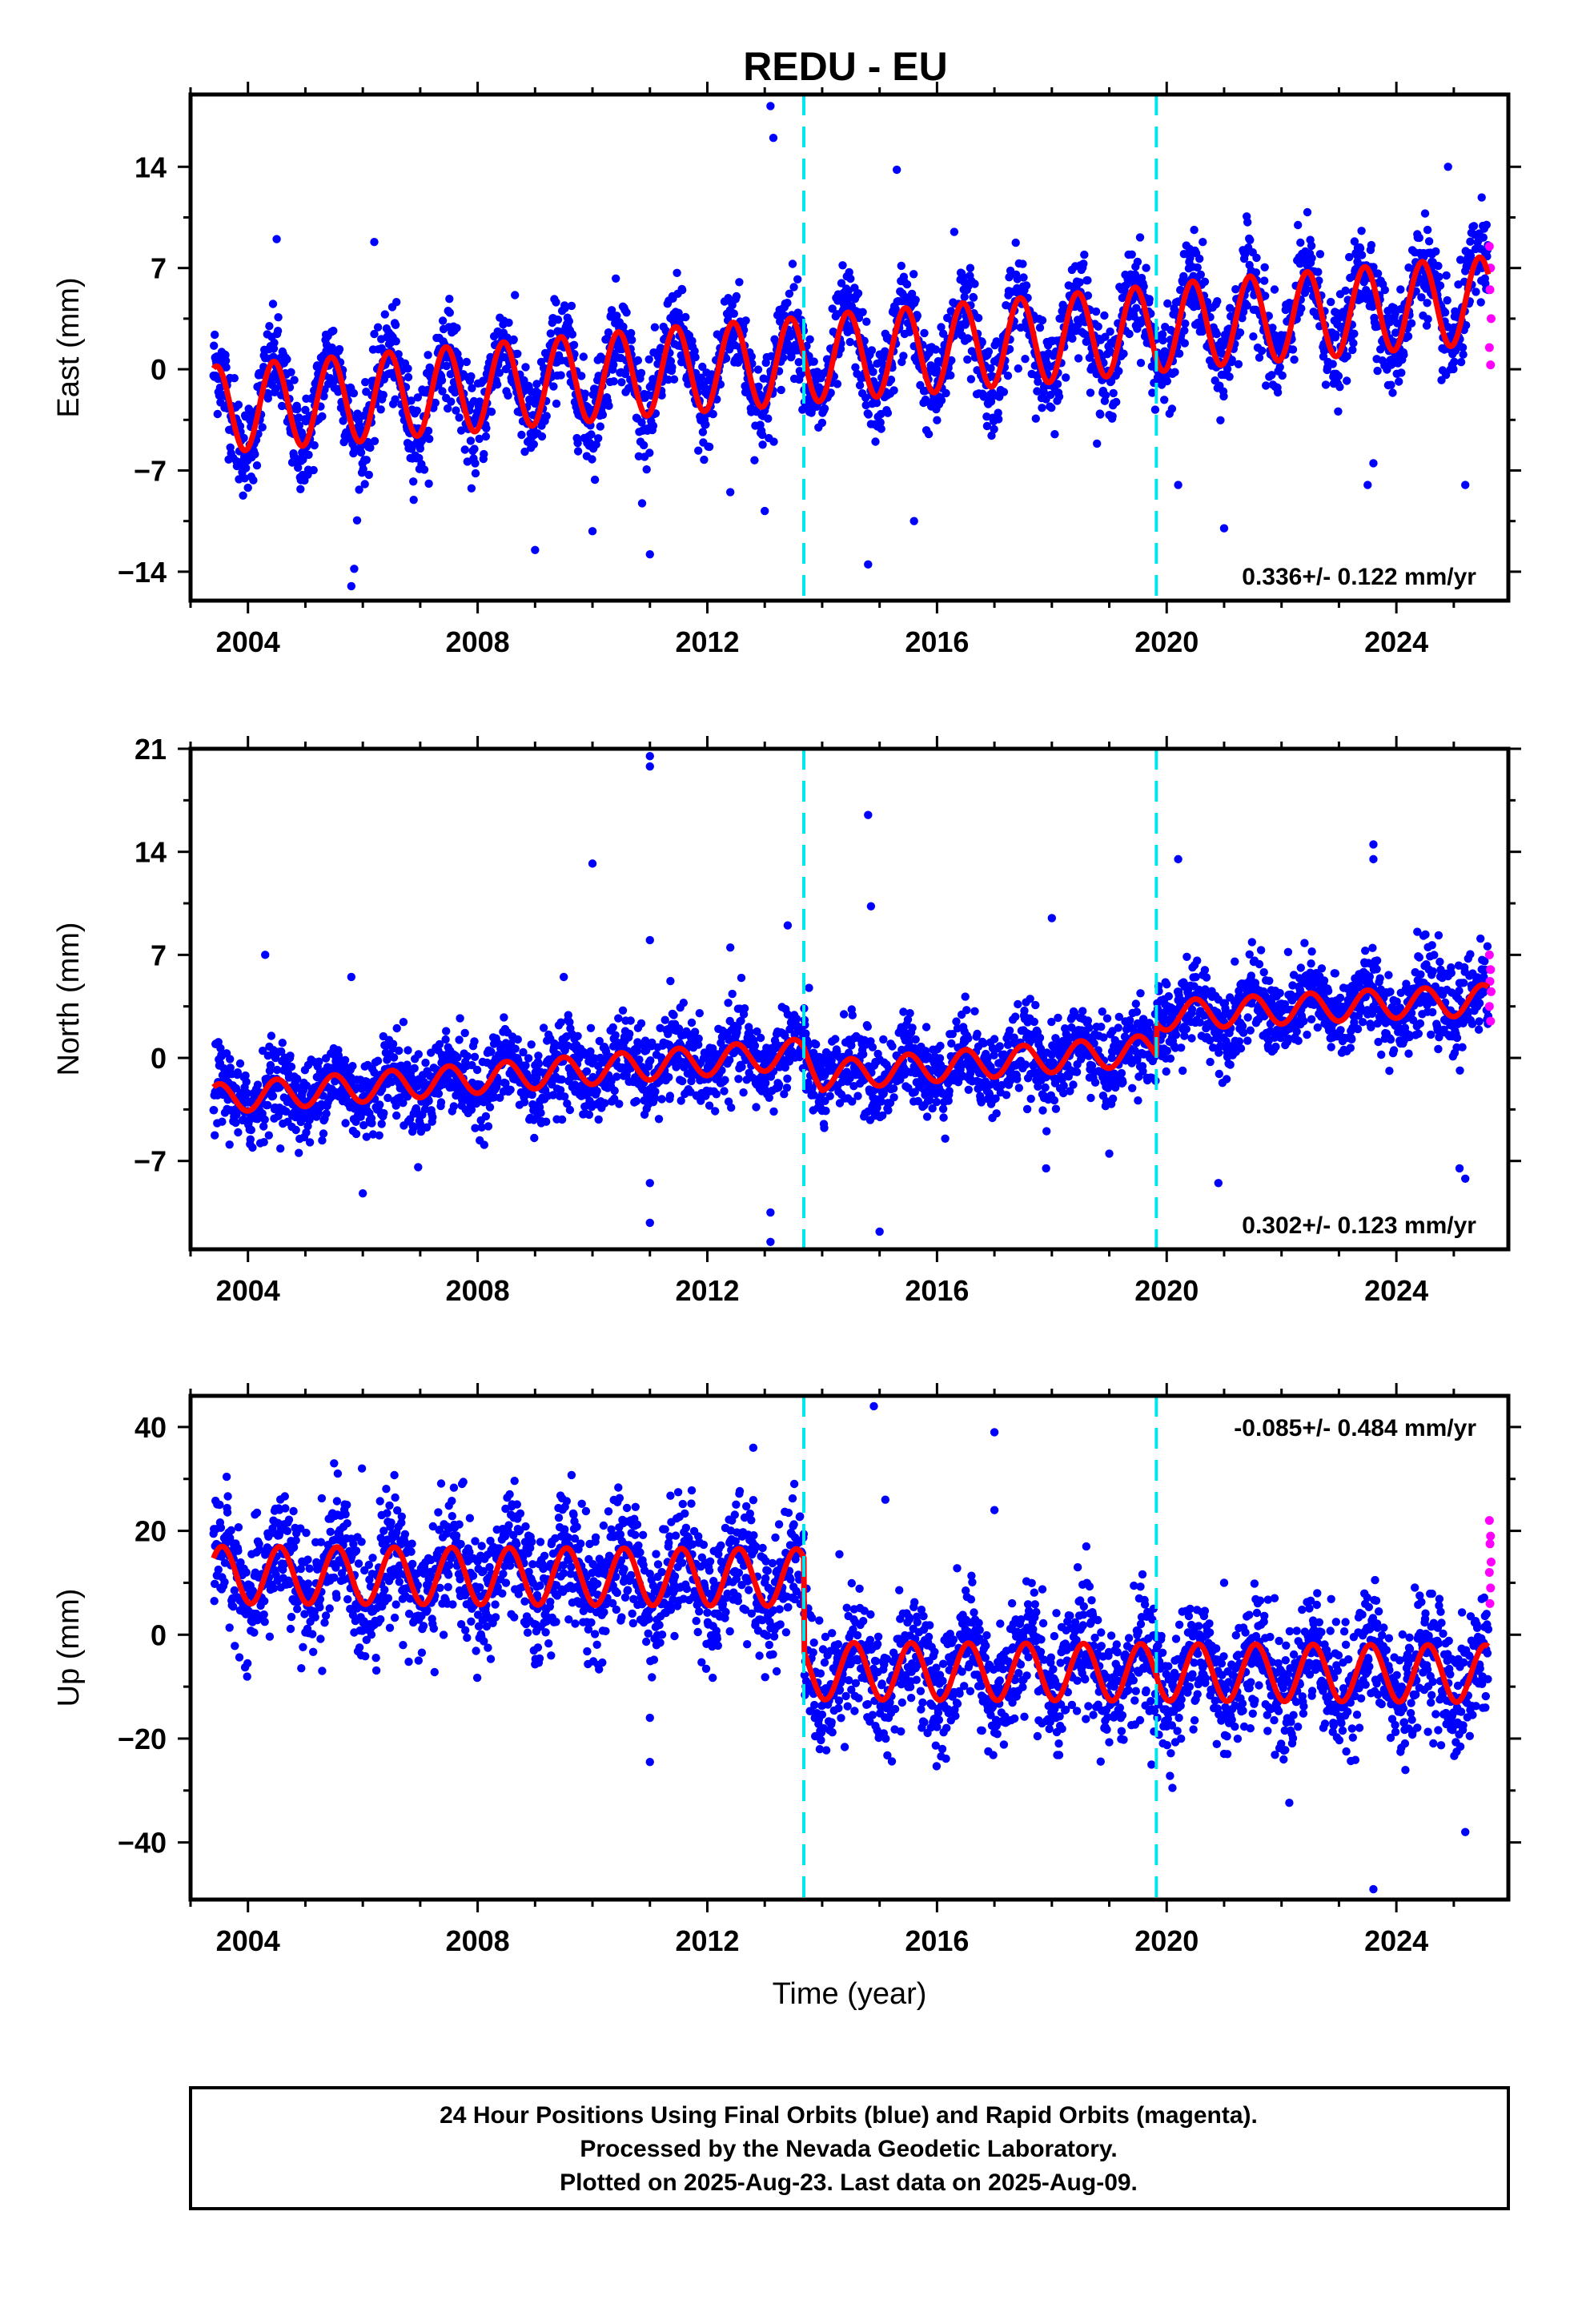  I want to click on east-rate-label: 0.336+/- 0.122 mm/yr, so click(1359, 577).